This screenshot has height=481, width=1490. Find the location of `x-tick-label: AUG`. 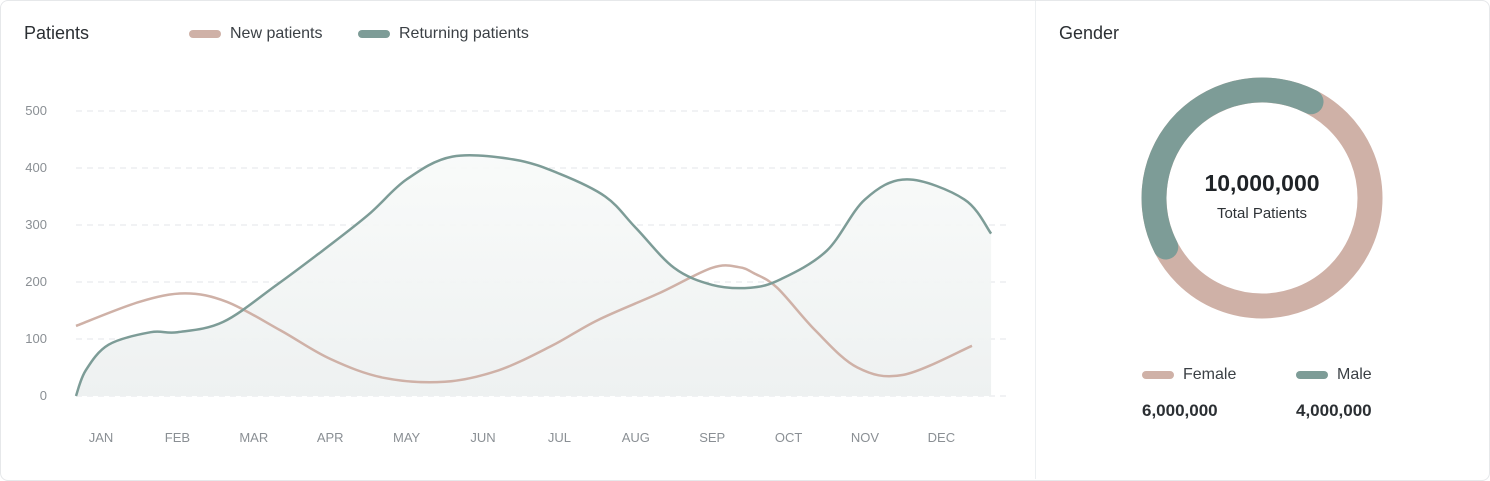

x-tick-label: AUG is located at coordinates (636, 437).